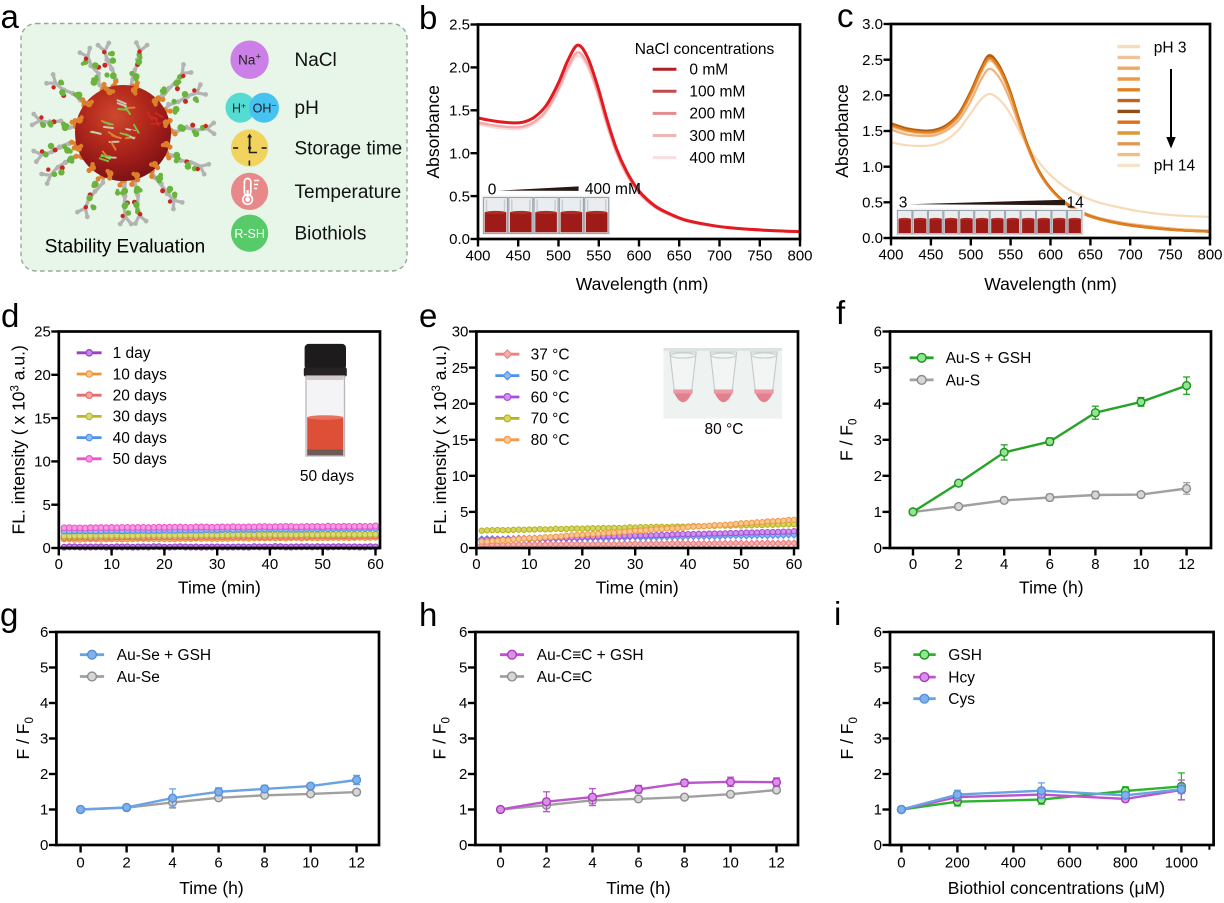  Describe the element at coordinates (140, 374) in the screenshot. I see `svg-text: 10 days` at that location.